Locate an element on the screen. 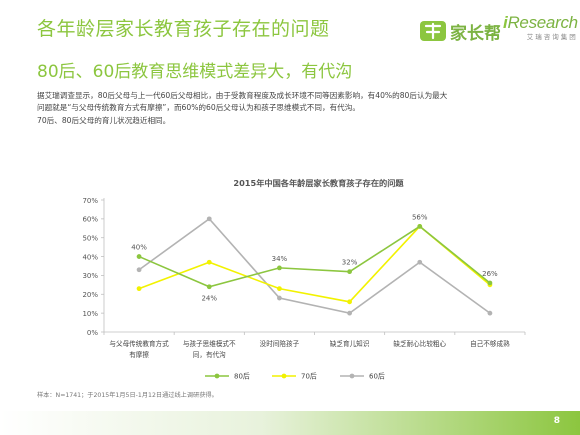  x-category-label: 有摩擦 is located at coordinates (139, 354).